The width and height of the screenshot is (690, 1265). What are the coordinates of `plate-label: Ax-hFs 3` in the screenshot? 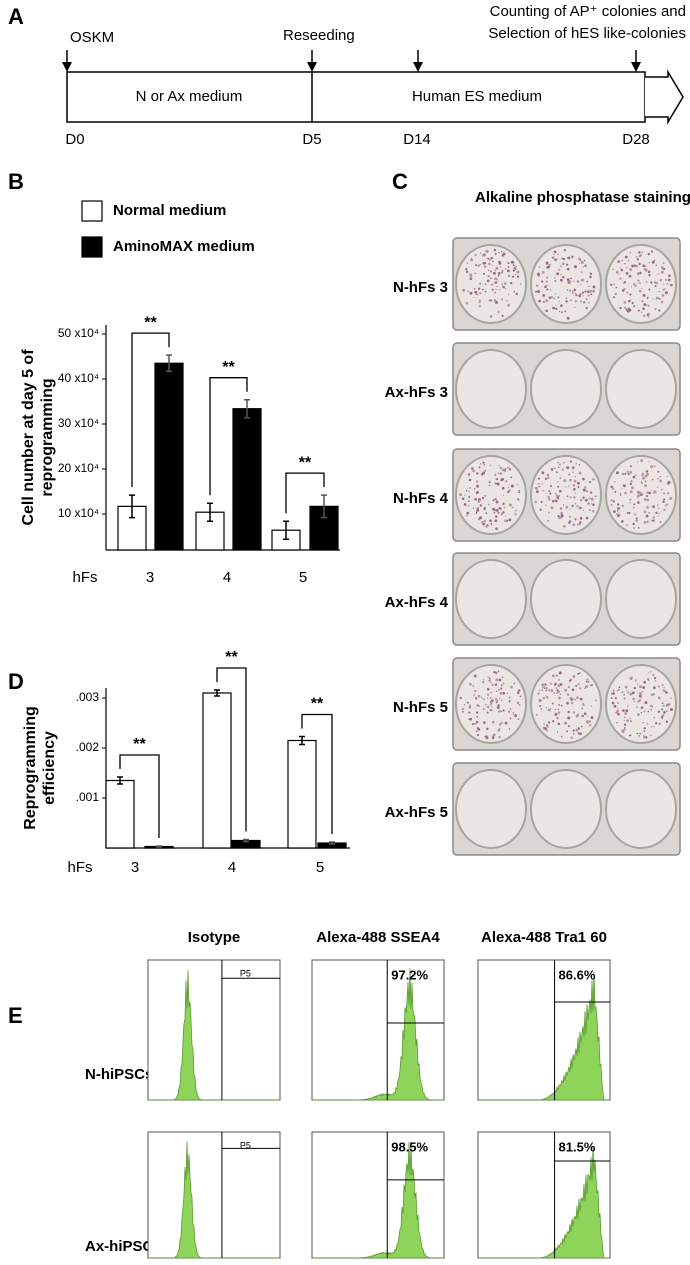 It's located at (416, 392).